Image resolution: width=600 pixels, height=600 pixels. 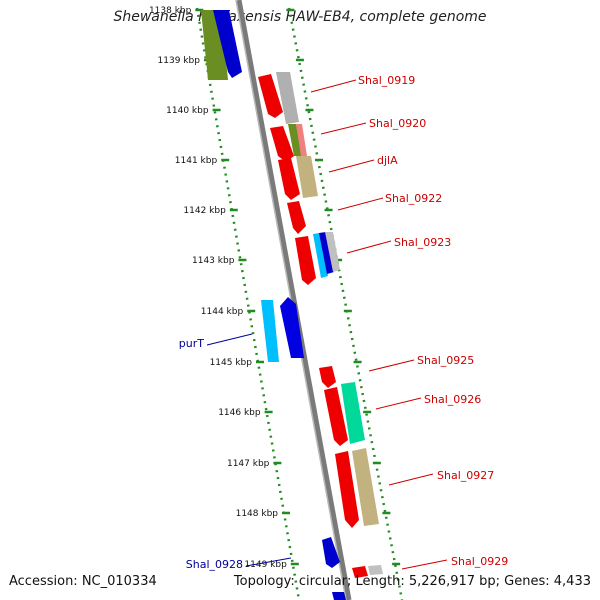 I want to click on gene-label: Shal_0925, so click(x=445, y=360).